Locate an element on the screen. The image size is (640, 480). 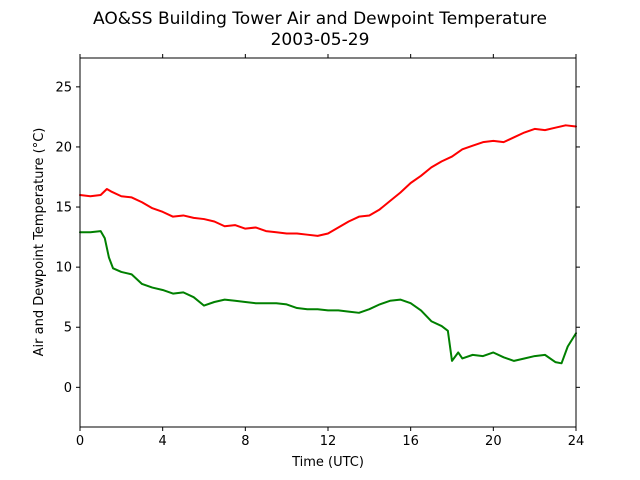
y-tick-label: 0 is located at coordinates (68, 388).